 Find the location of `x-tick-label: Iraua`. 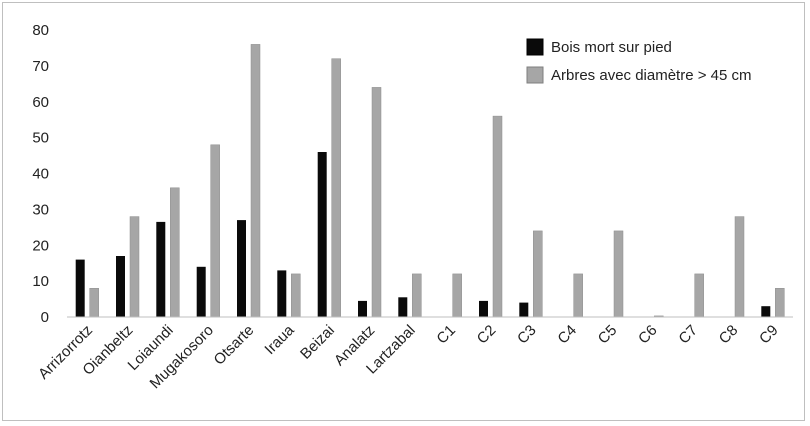

x-tick-label: Iraua is located at coordinates (279, 339).